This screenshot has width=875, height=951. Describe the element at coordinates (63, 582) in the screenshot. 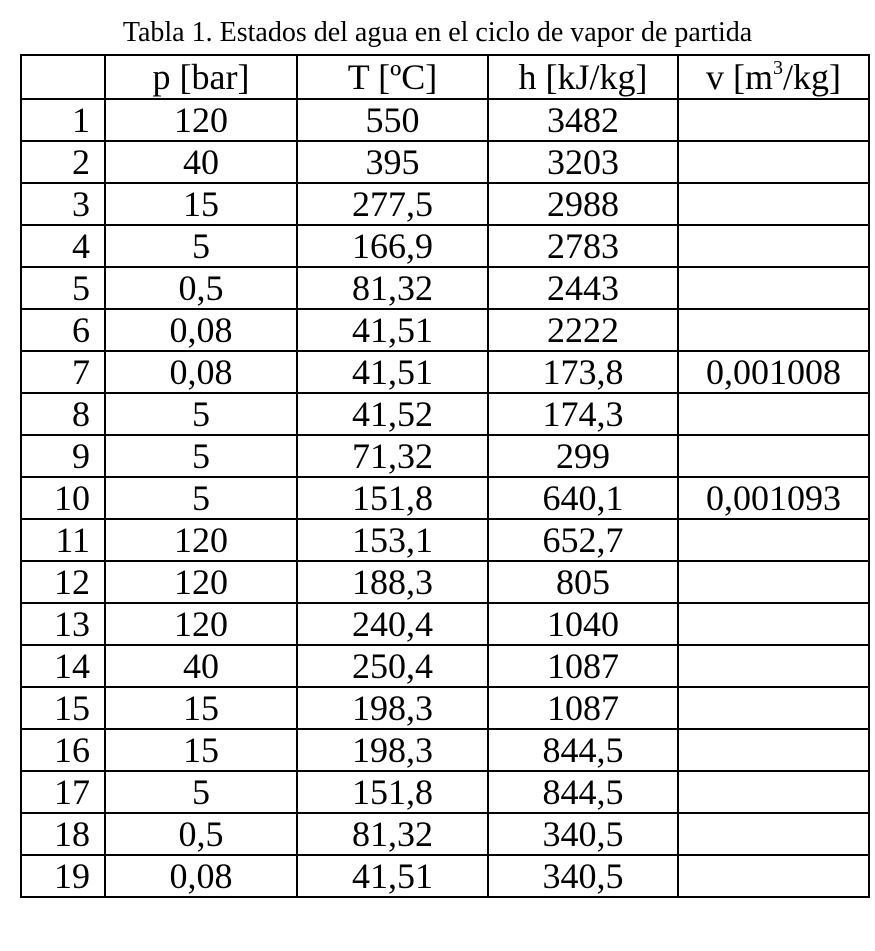

I see `state-number: 12` at that location.